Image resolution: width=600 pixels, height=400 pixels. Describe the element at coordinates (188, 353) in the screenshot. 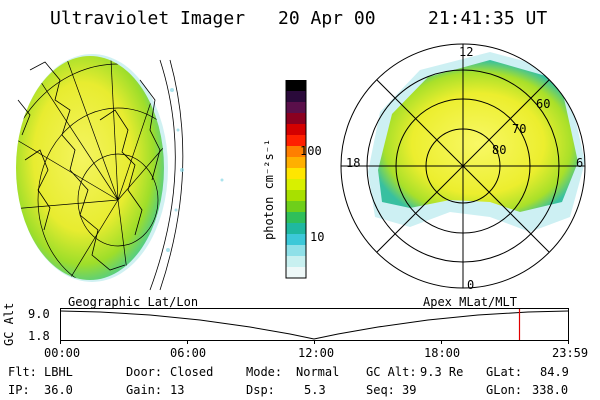

I see `xtick-0600: 06:00` at that location.